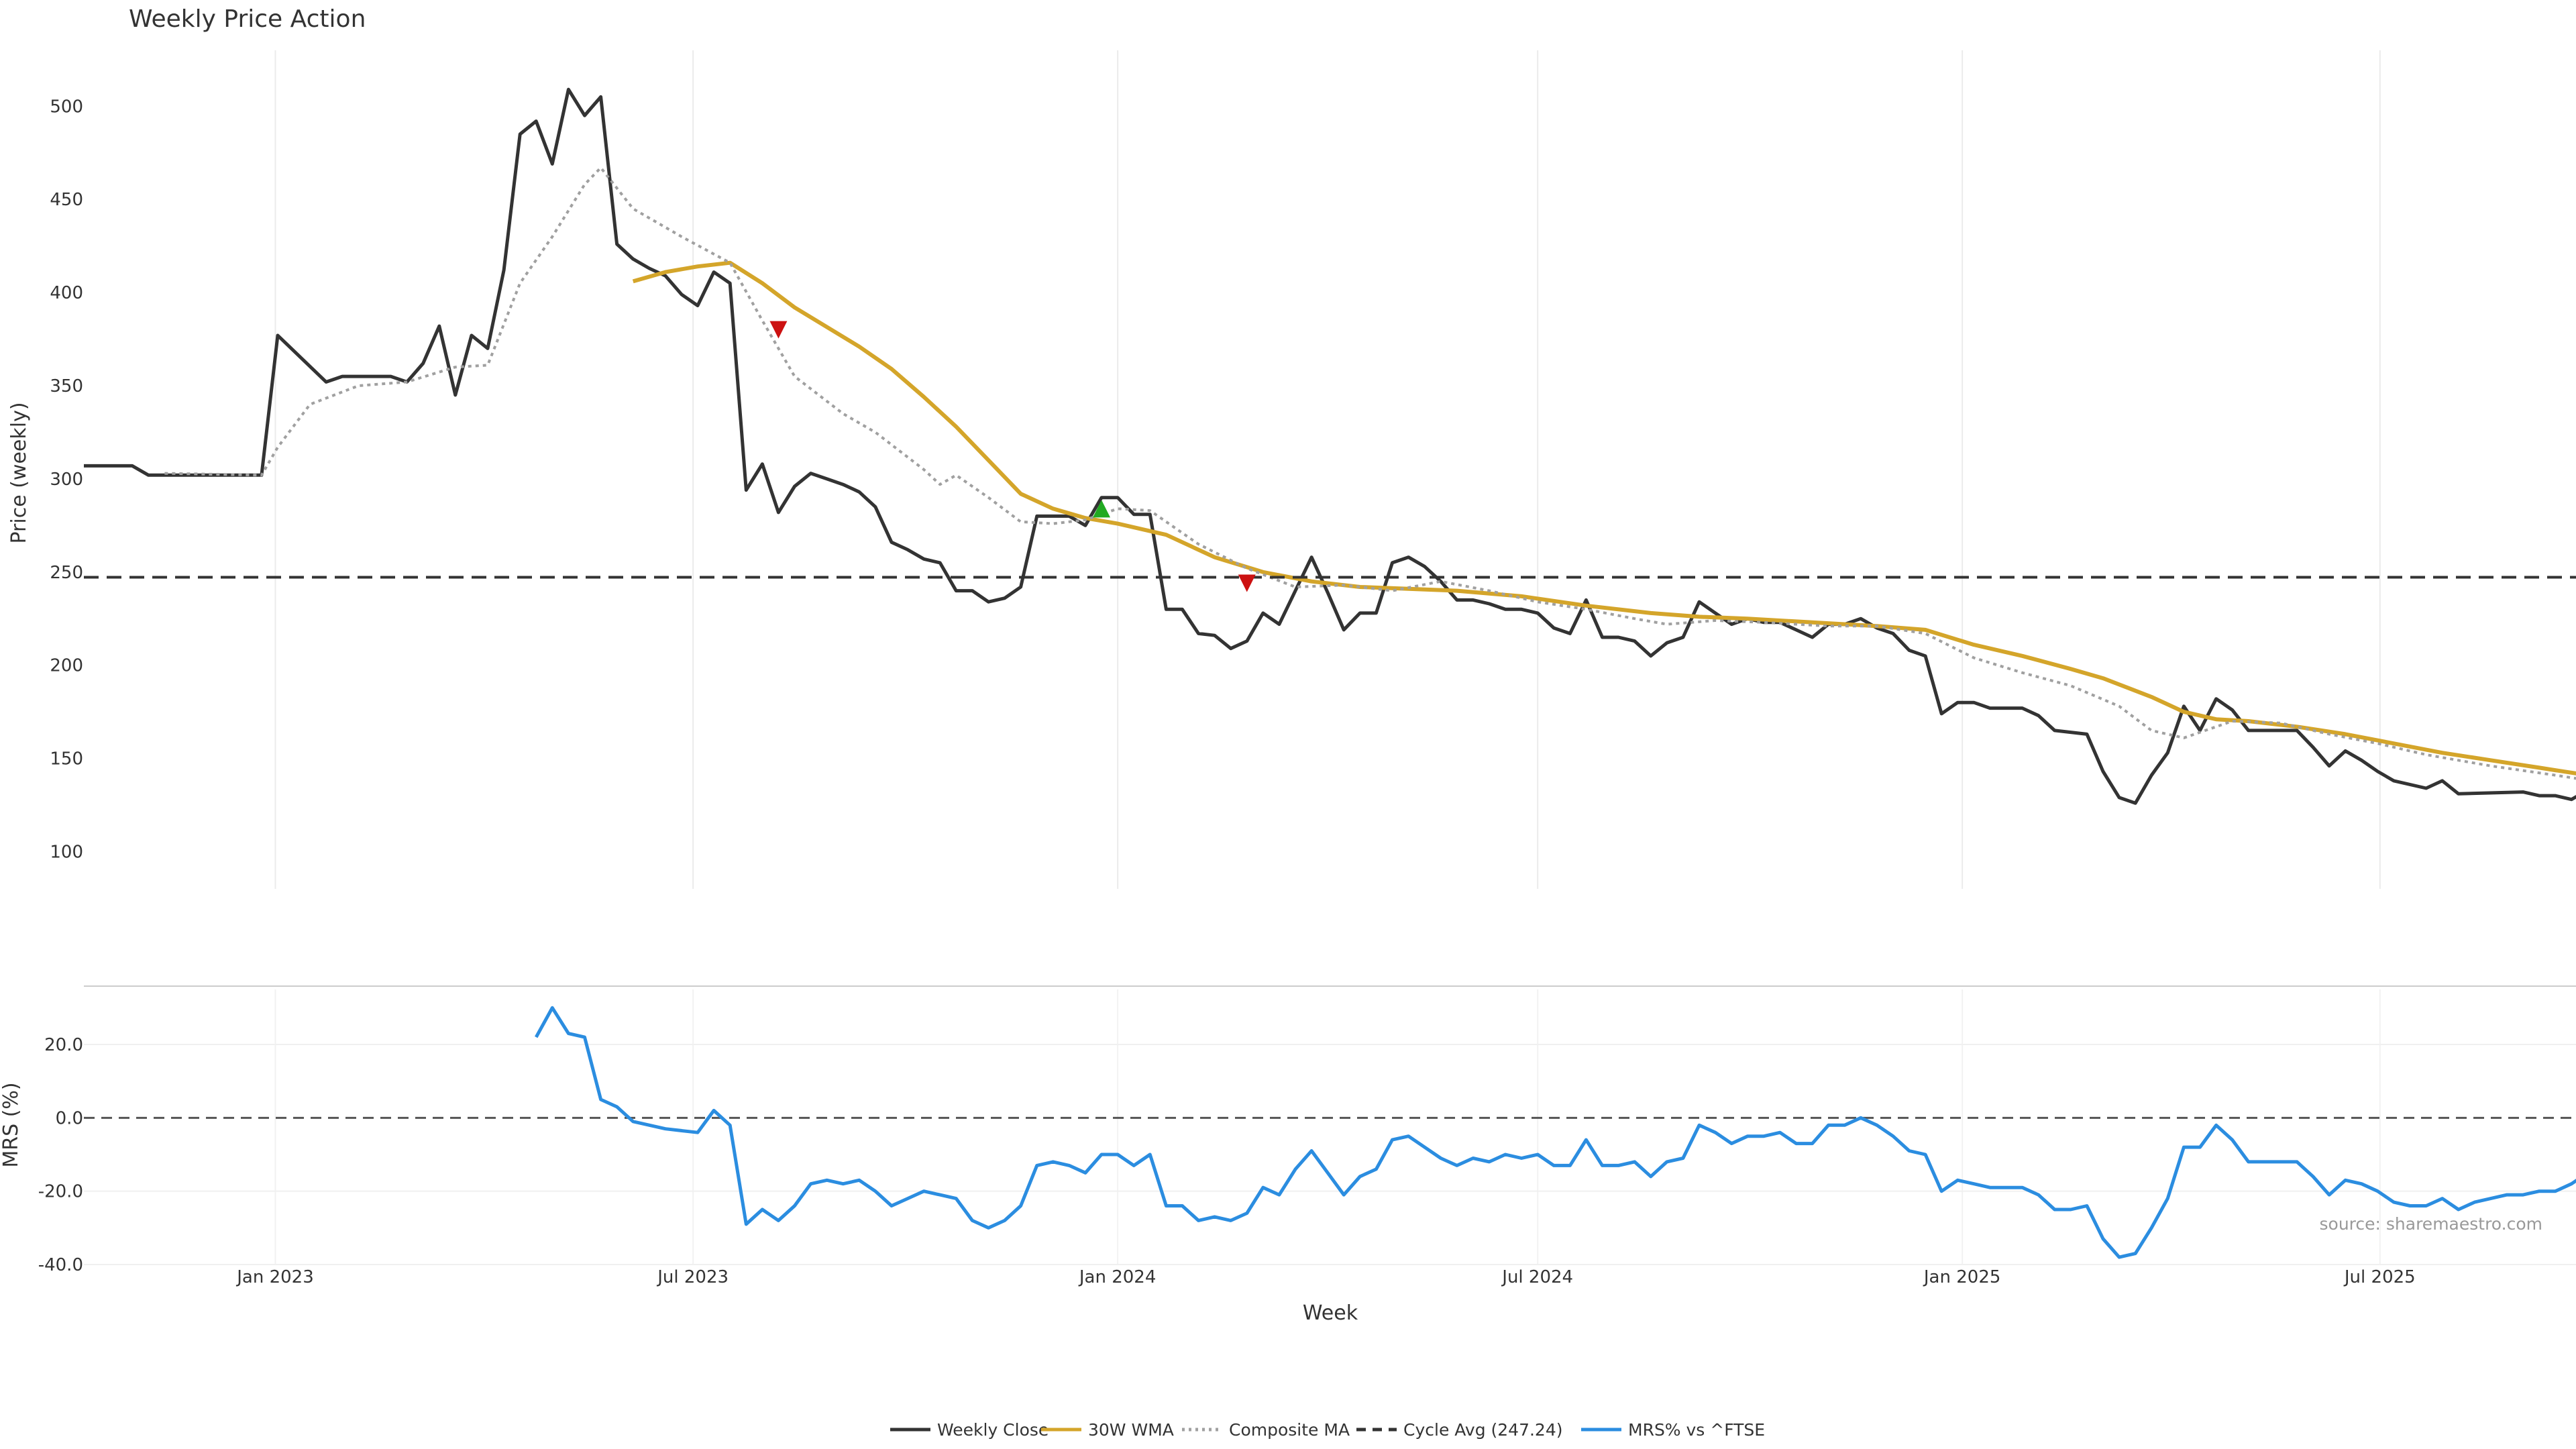 The width and height of the screenshot is (2576, 1449). I want to click on legend-entry-30w-wma: 30W WMA, so click(1107, 1430).